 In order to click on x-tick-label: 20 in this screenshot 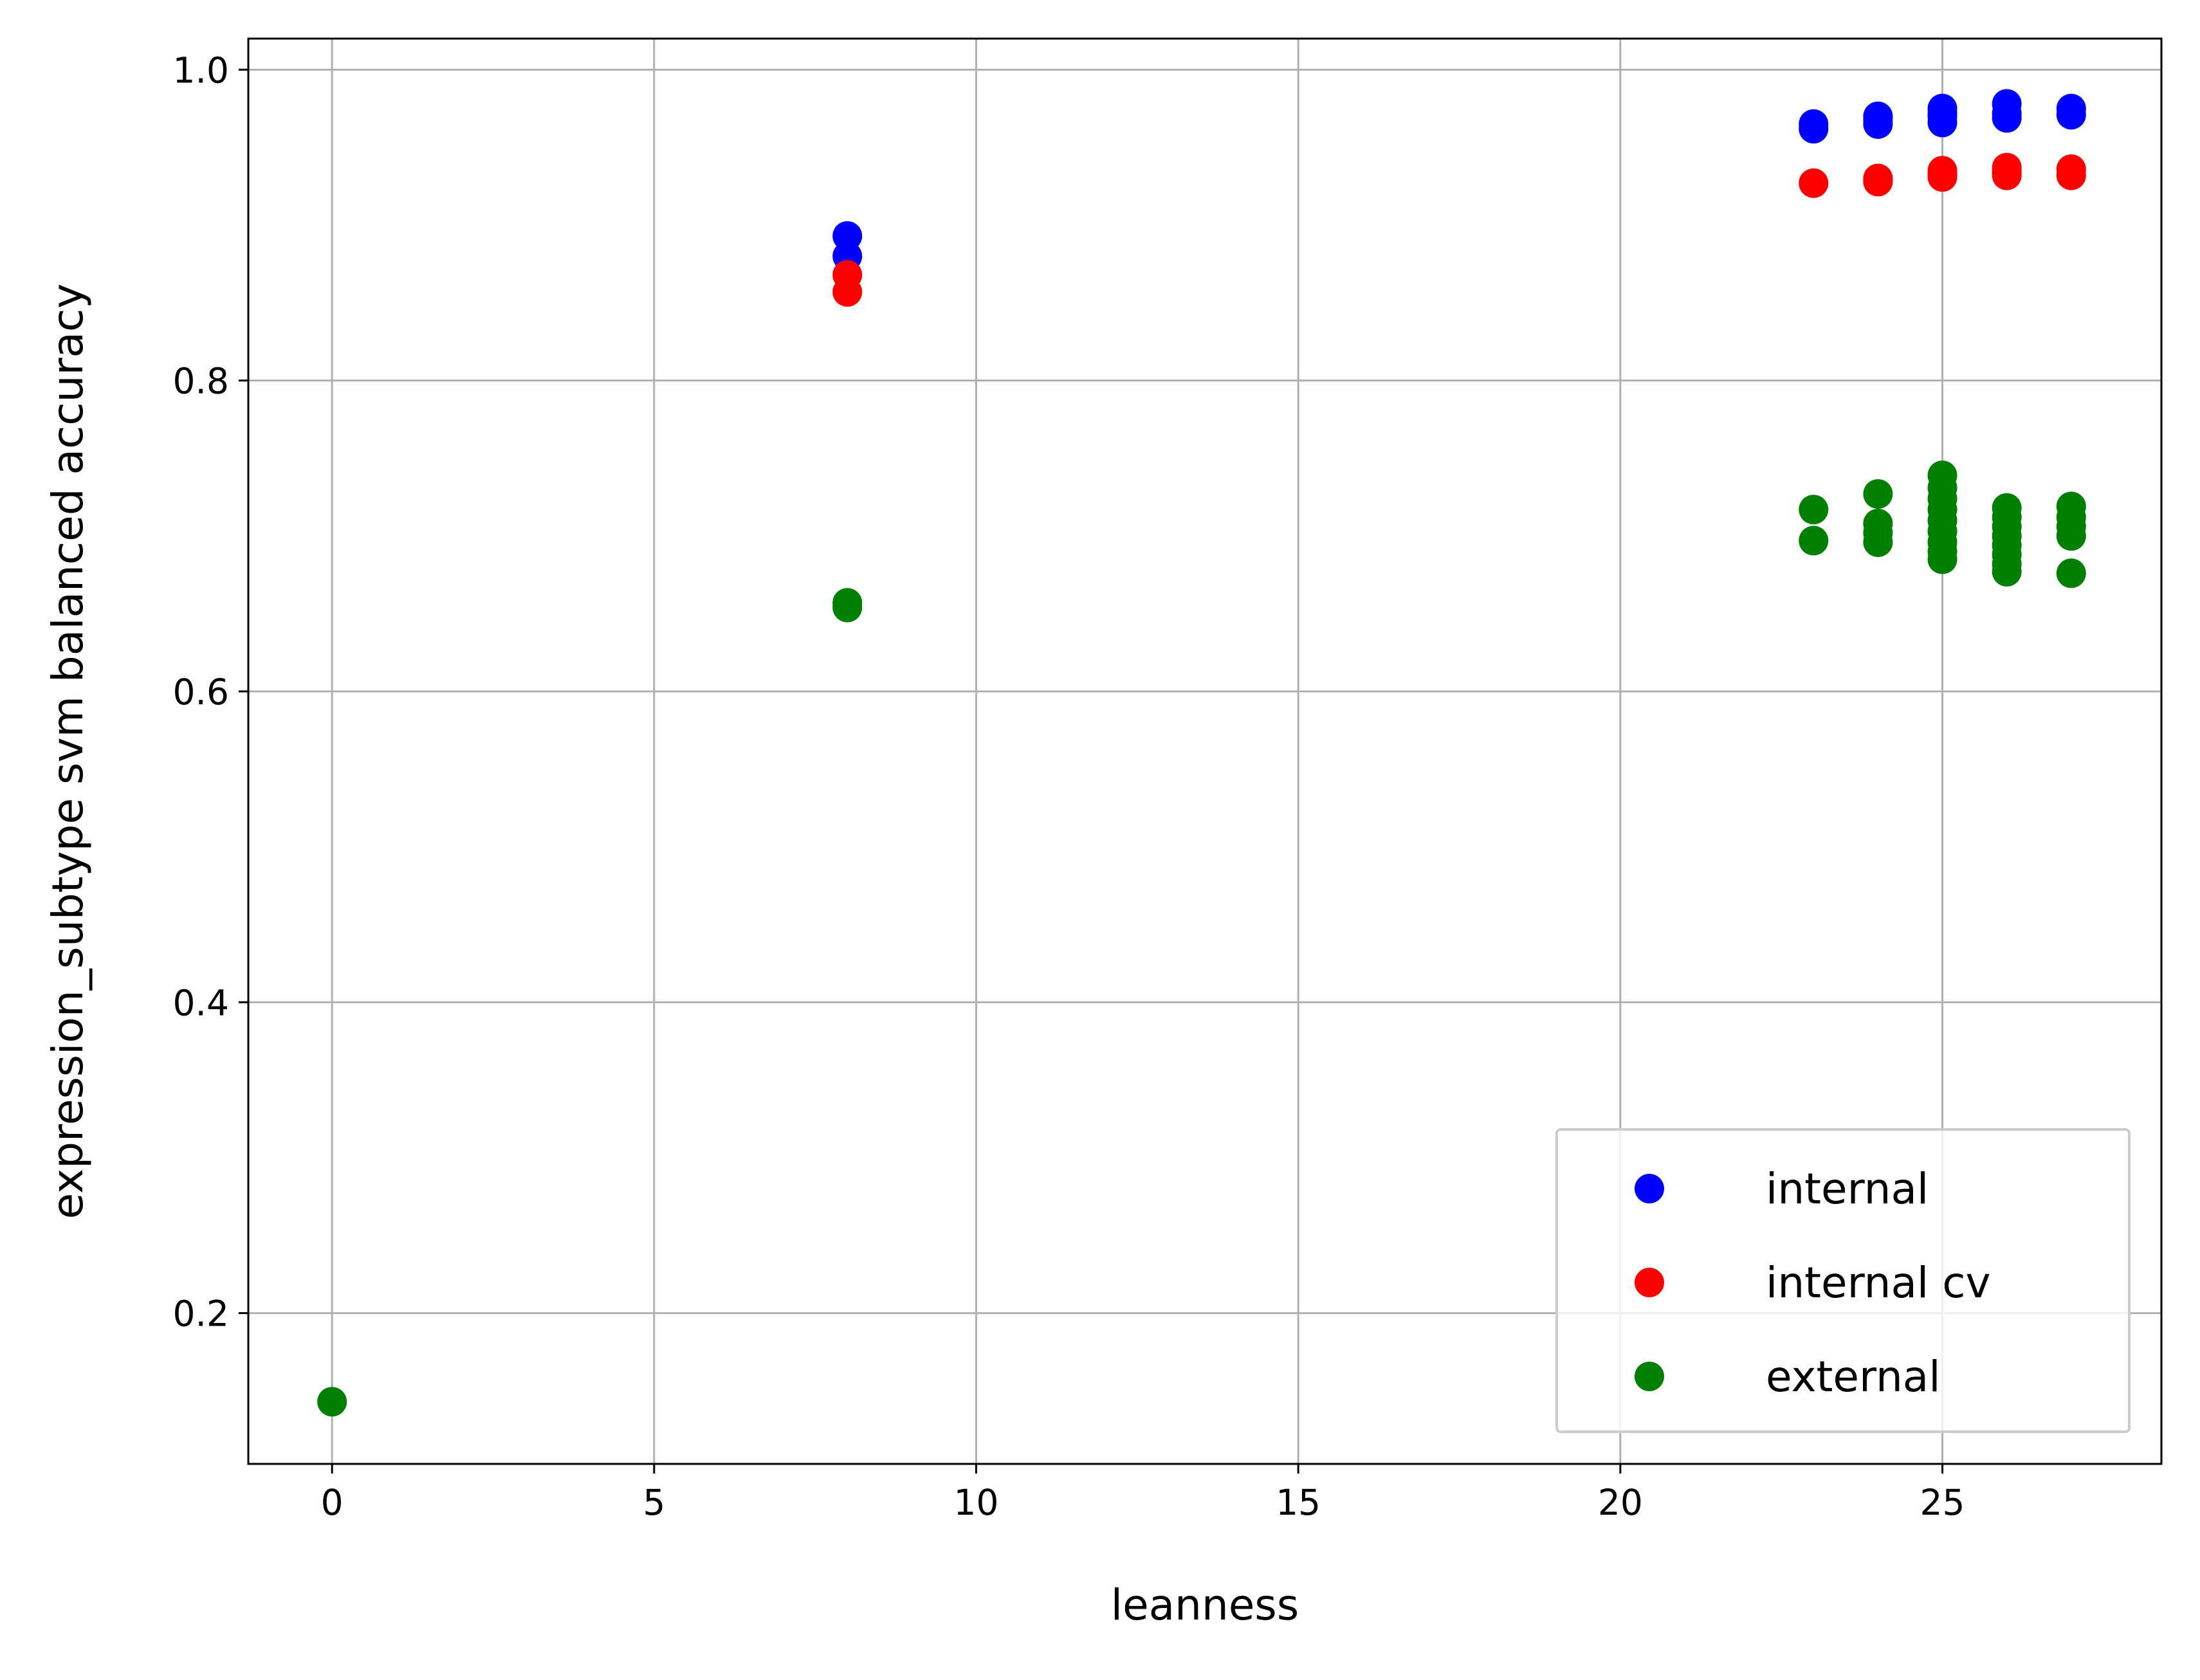, I will do `click(1620, 1502)`.